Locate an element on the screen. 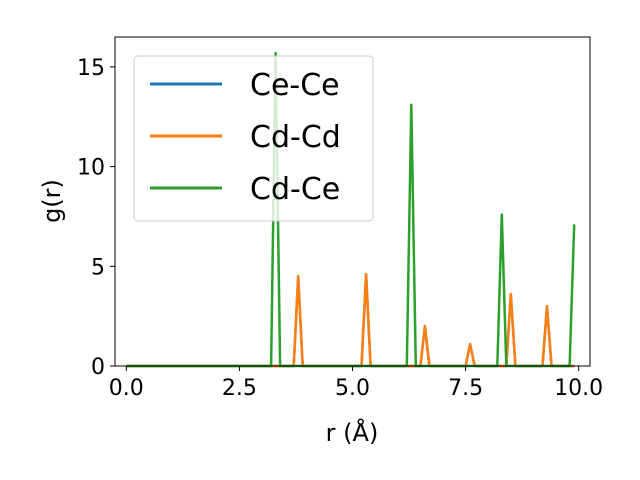  x-axis: 0.0 2.5 5.0 7.5 10.0 is located at coordinates (356, 383).